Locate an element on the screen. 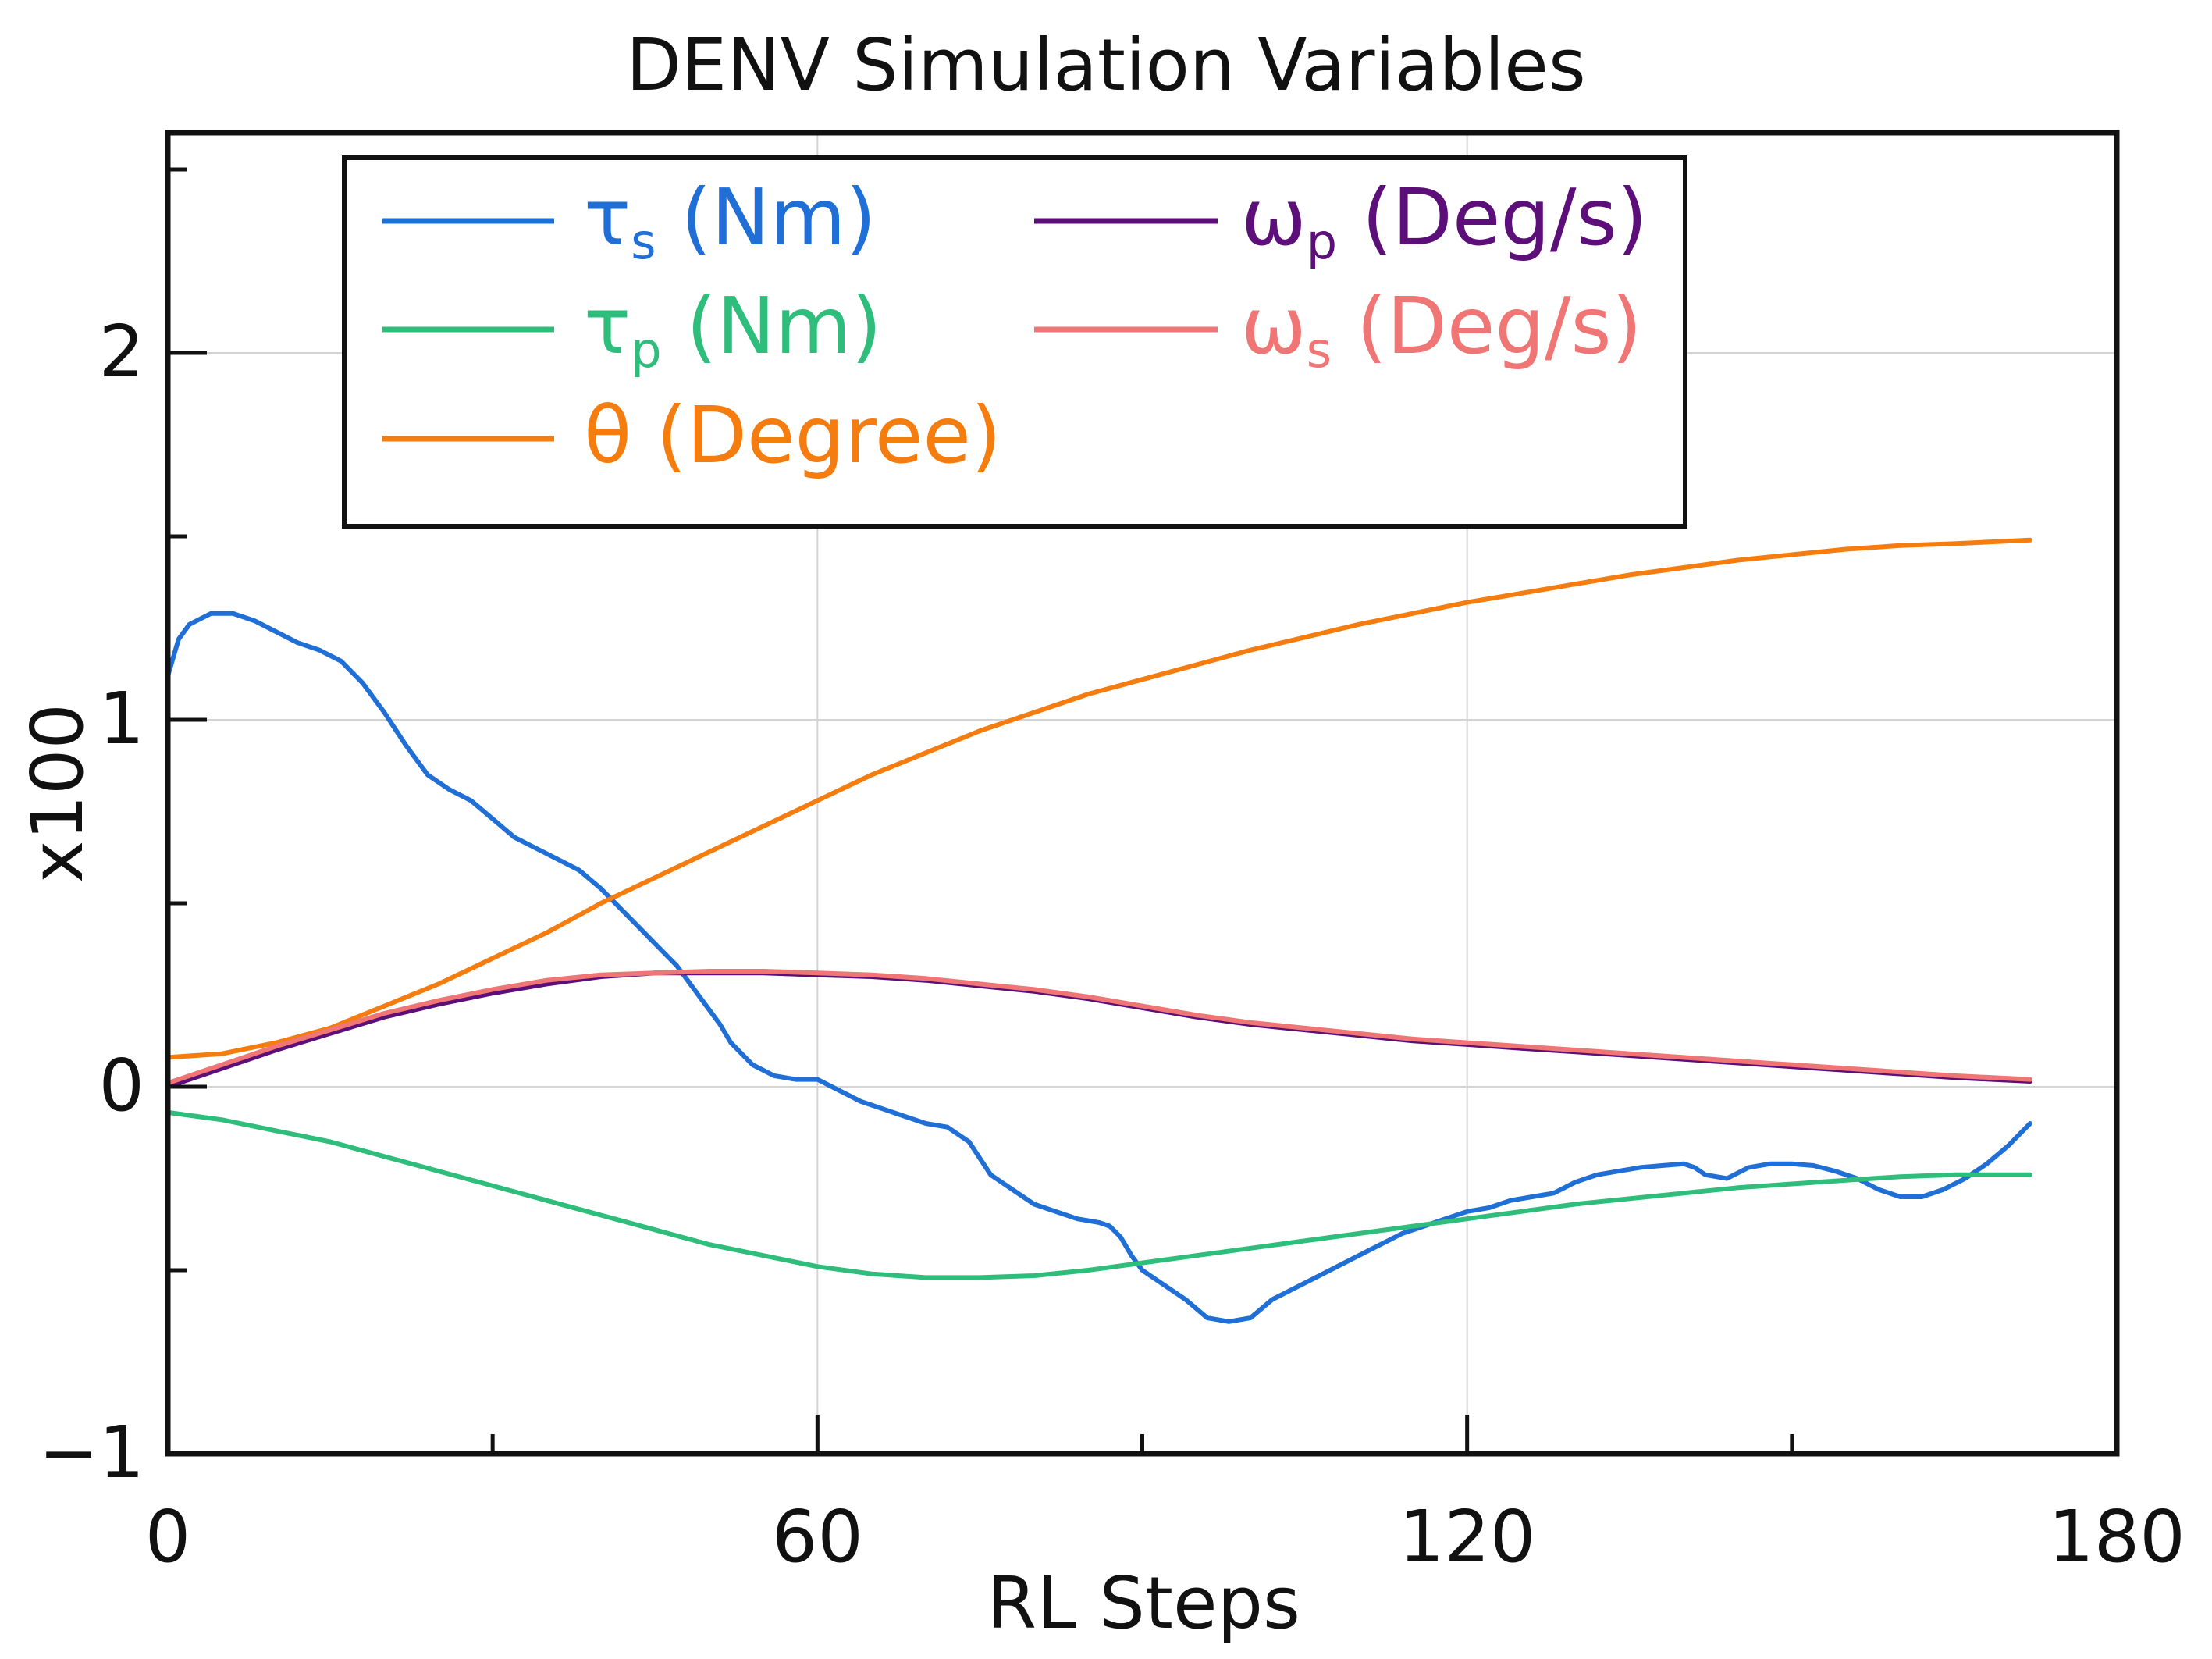 Image resolution: width=2212 pixels, height=1659 pixels. legend-entry-label: ωp (Deg/s) is located at coordinates (1445, 221).